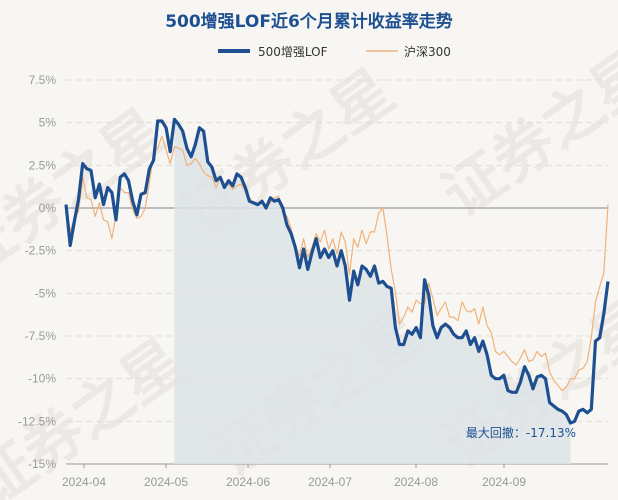  Describe the element at coordinates (41, 251) in the screenshot. I see `y-tick-label: -2.5%` at that location.